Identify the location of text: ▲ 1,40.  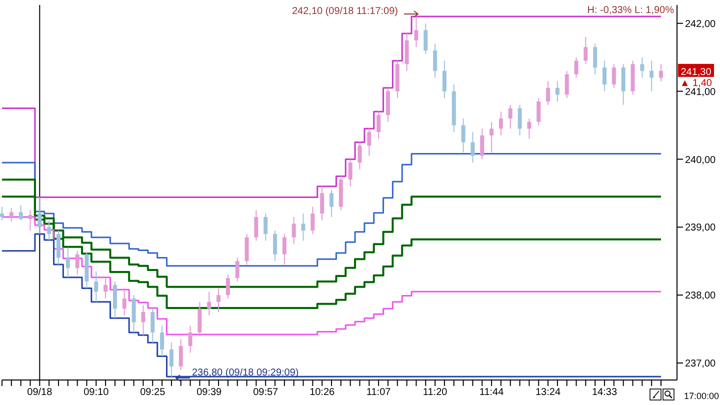
(696, 83).